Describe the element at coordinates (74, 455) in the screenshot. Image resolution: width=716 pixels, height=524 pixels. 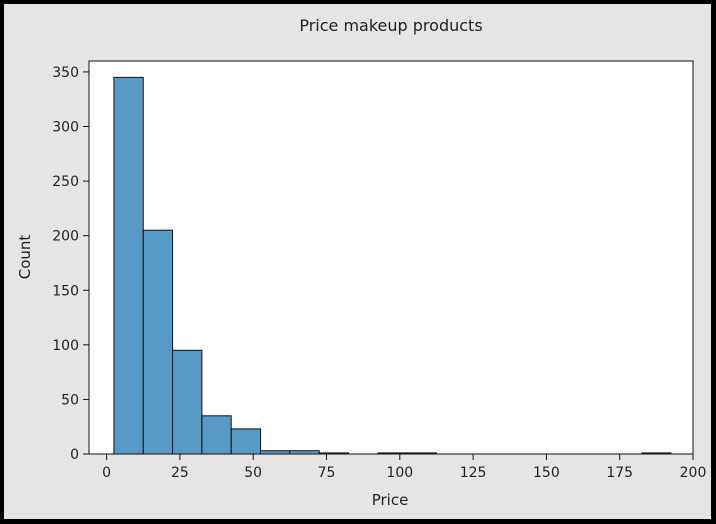
I see `y-tick-label: 0` at that location.